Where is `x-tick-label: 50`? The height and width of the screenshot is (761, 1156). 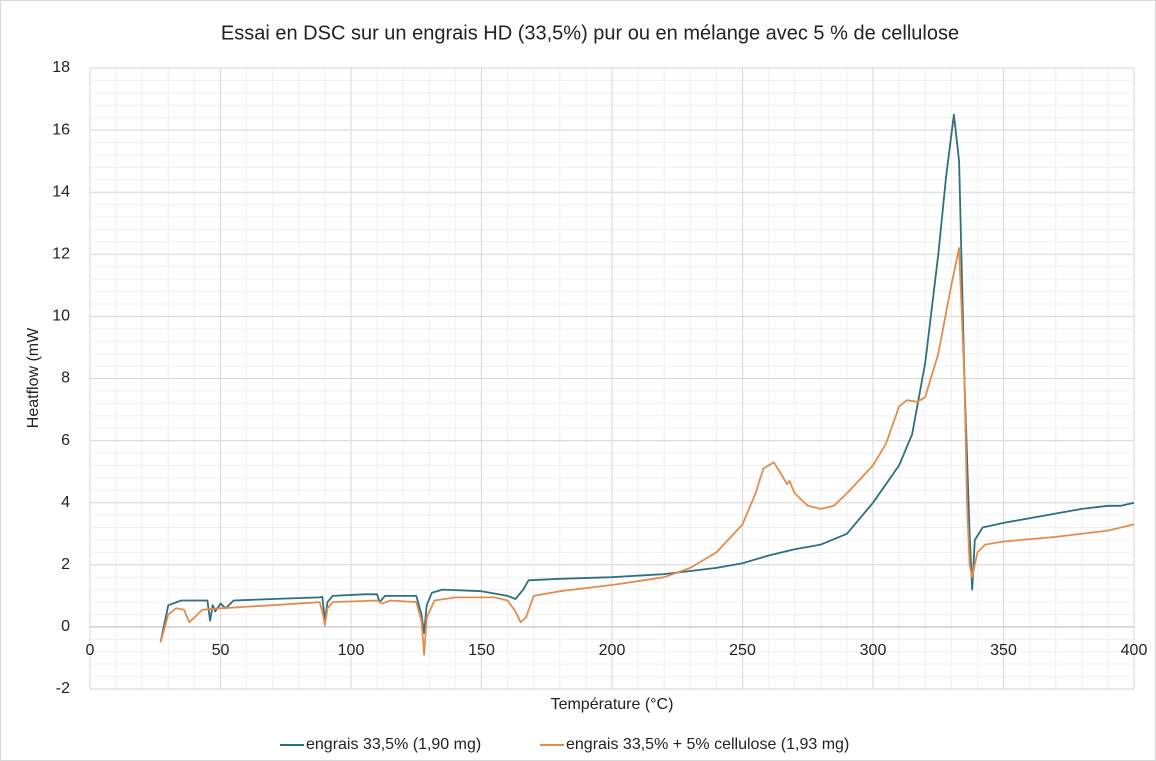
x-tick-label: 50 is located at coordinates (221, 650).